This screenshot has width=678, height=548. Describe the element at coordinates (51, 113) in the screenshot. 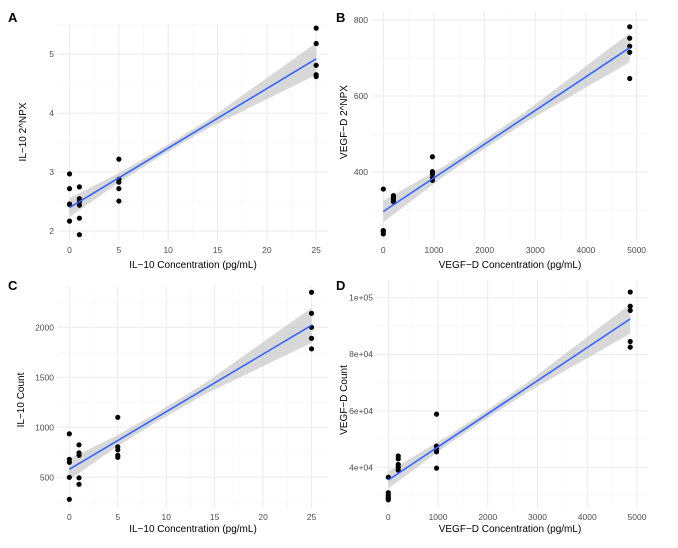

I see `y-tick-label: 4` at that location.